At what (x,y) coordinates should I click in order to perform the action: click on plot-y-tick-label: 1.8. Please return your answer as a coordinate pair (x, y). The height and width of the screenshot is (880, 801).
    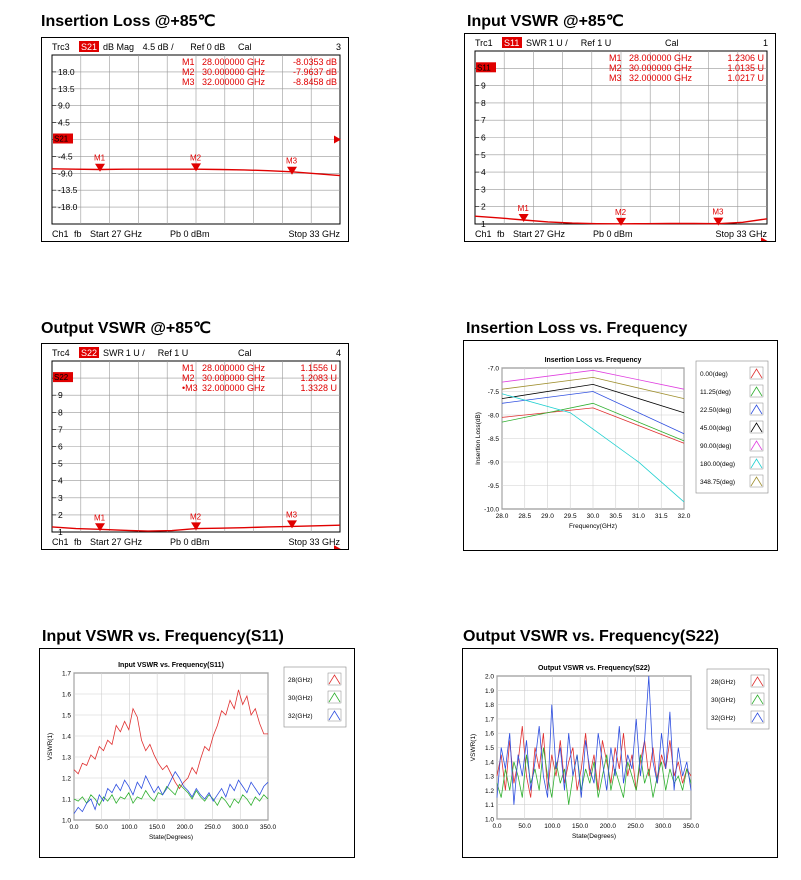
    Looking at the image, I should click on (489, 705).